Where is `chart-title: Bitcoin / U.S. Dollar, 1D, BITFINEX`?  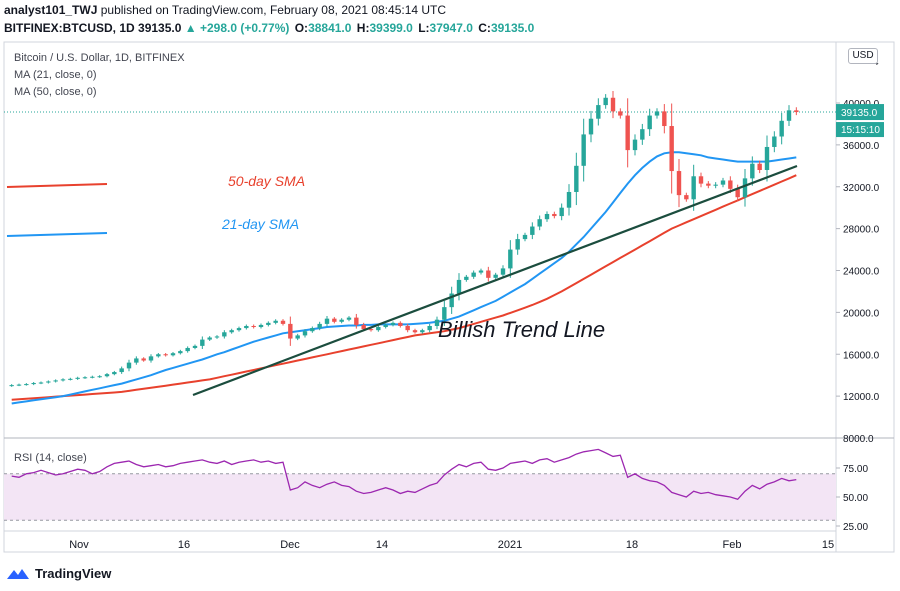
chart-title: Bitcoin / U.S. Dollar, 1D, BITFINEX is located at coordinates (99, 58).